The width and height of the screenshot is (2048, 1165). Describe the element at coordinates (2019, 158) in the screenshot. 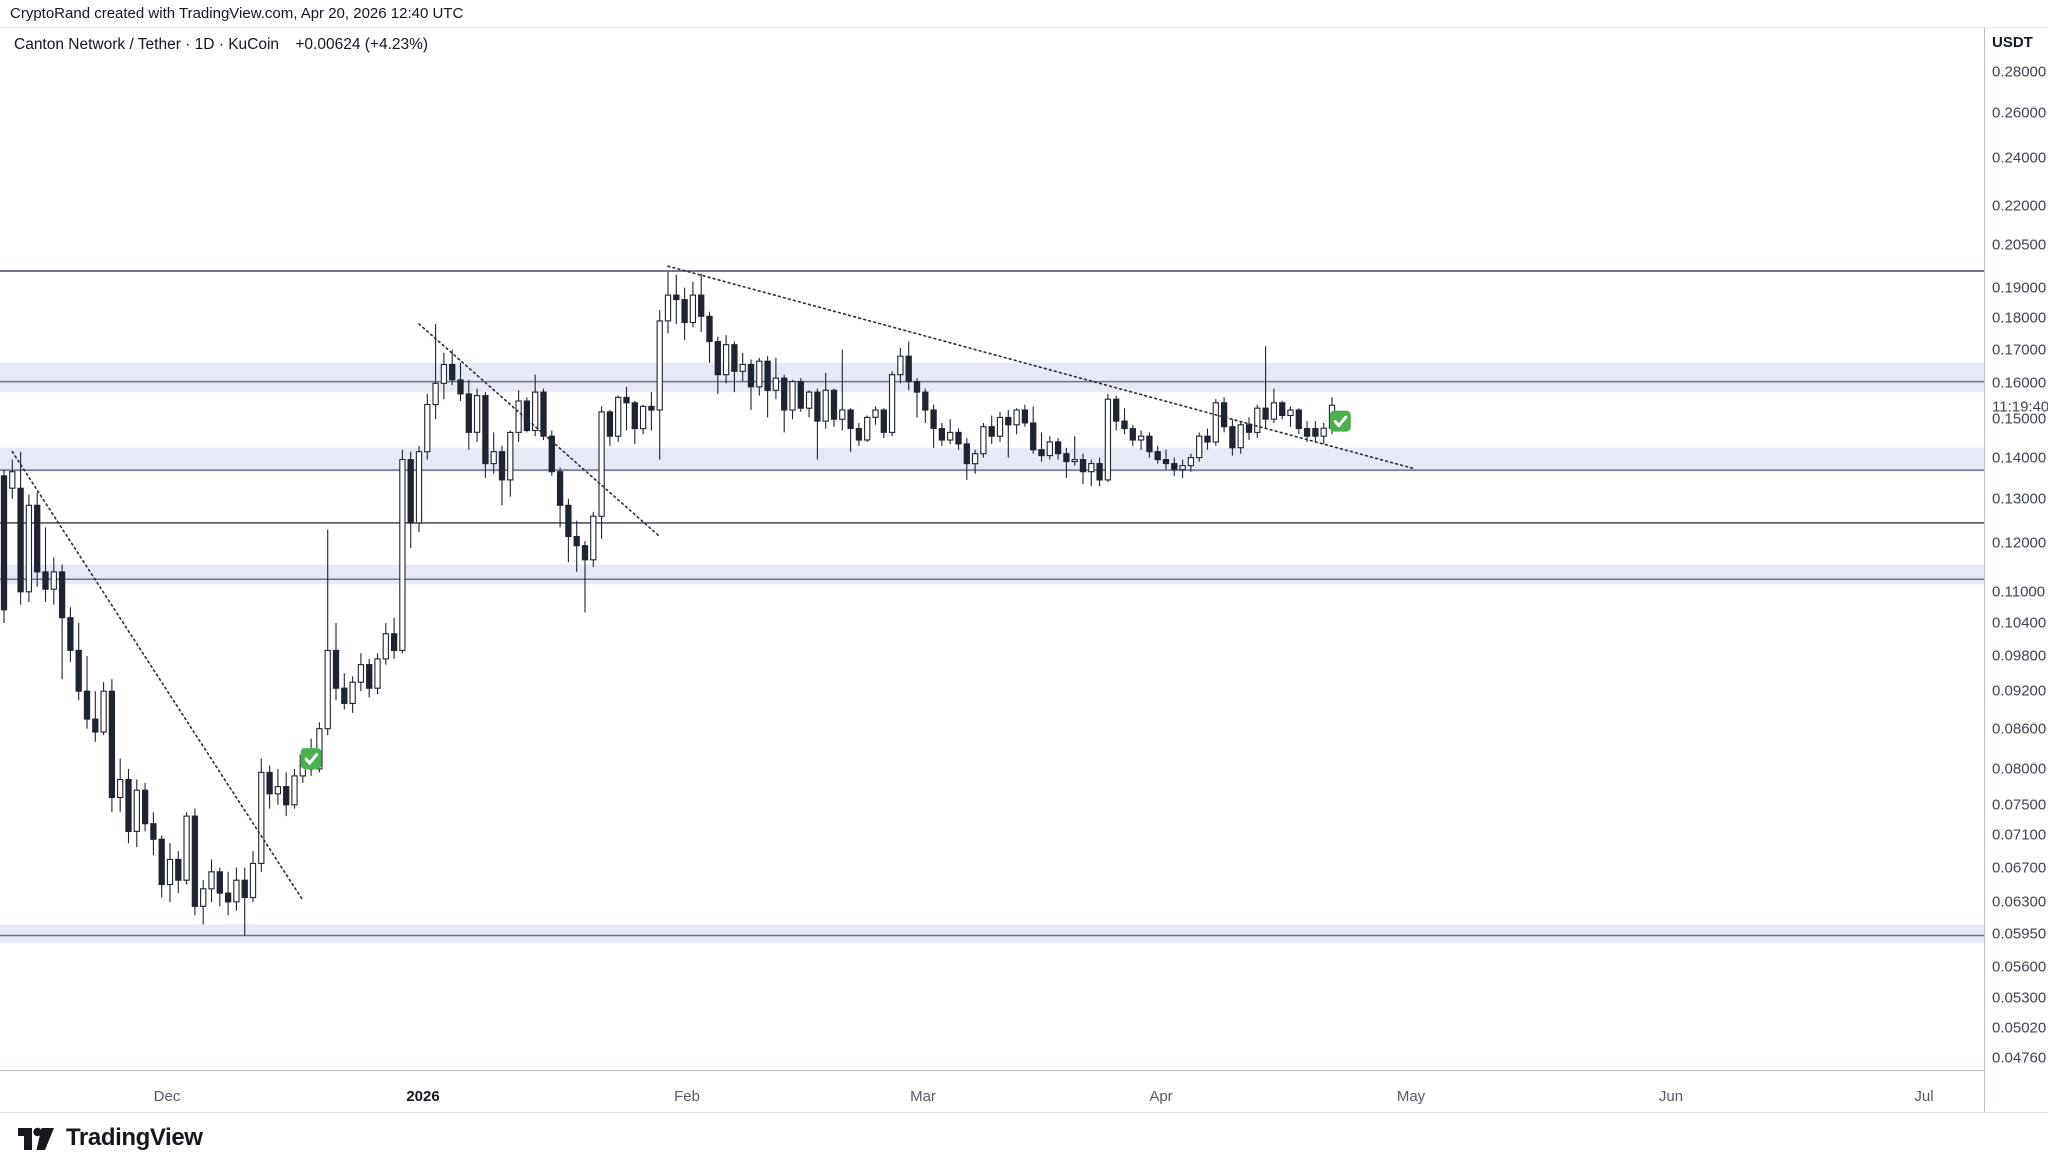

I see `price-tick: 0.24000` at that location.